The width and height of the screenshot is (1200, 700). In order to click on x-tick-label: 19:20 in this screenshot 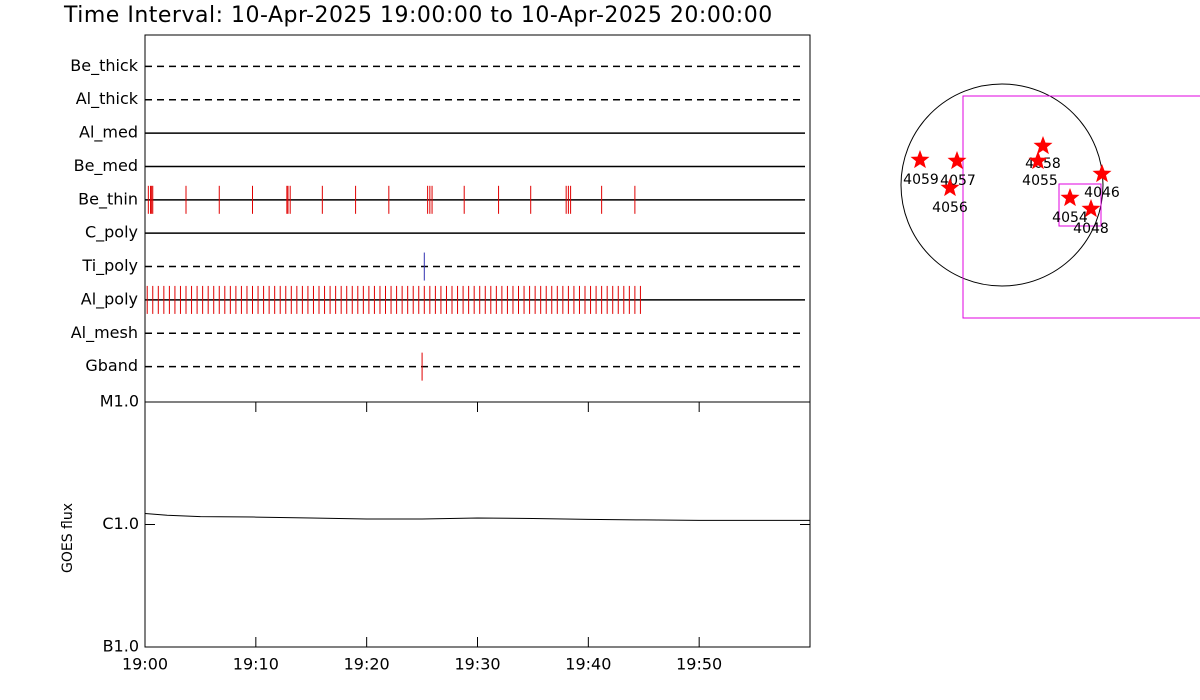, I will do `click(367, 664)`.